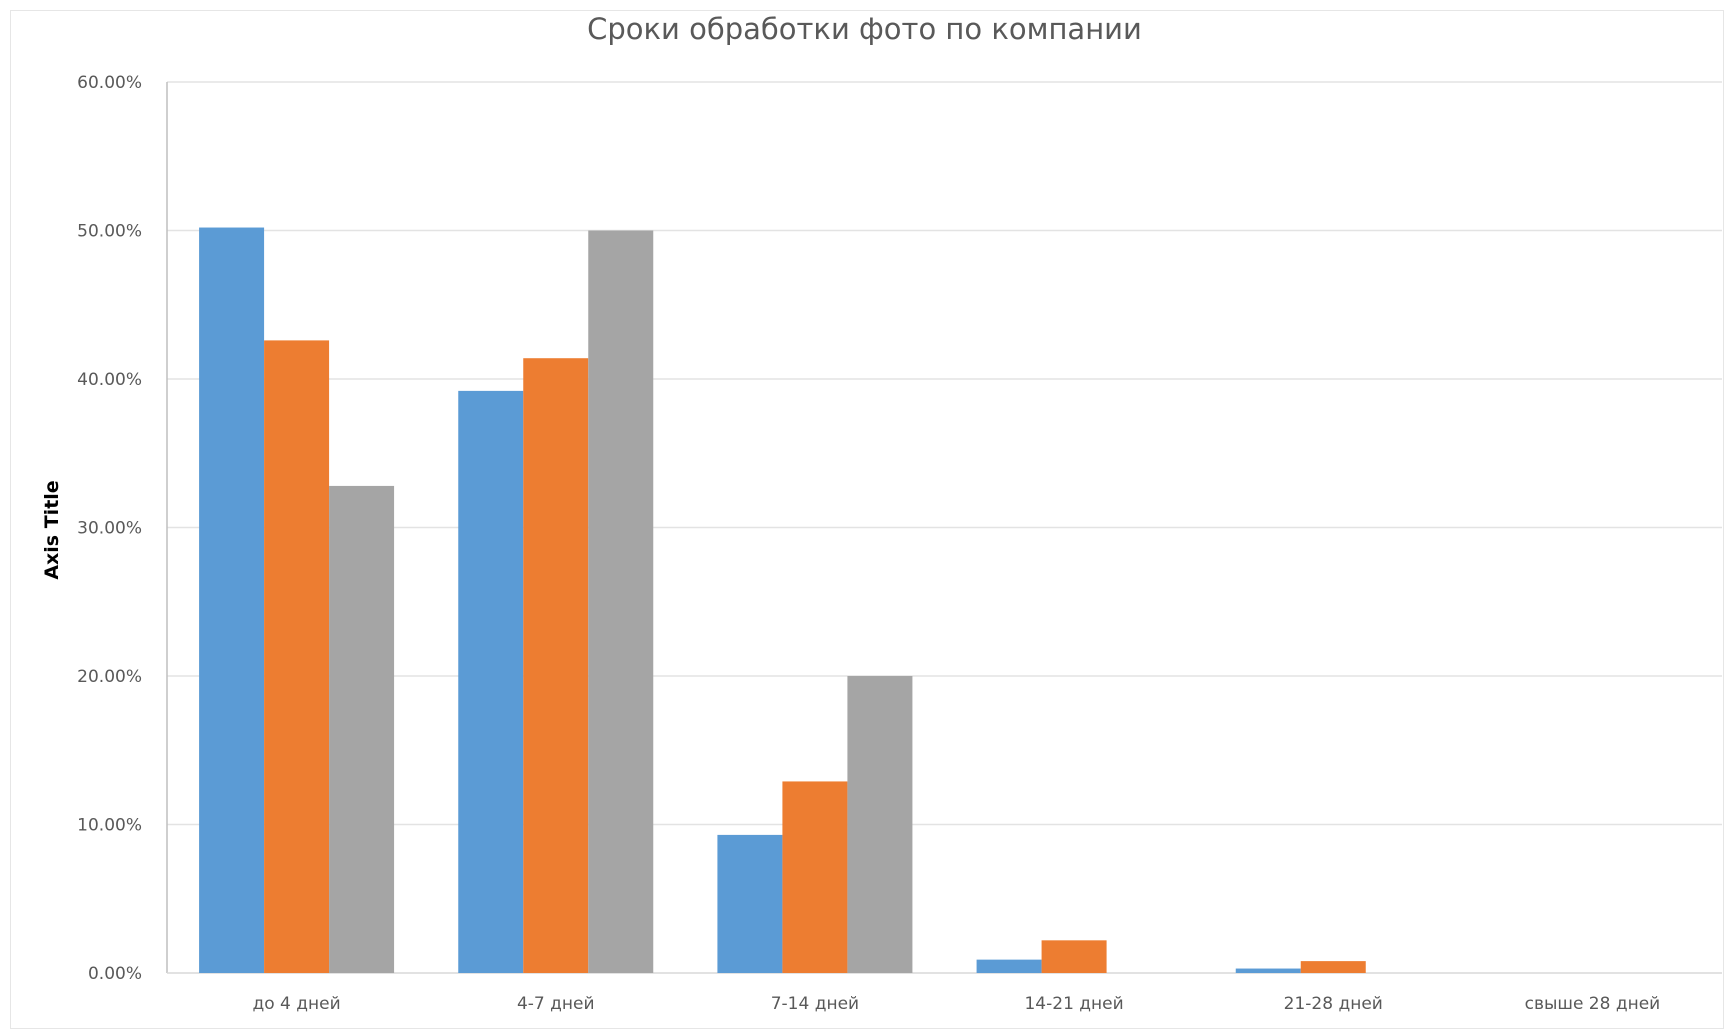  What do you see at coordinates (109, 529) in the screenshot?
I see `y-tick-label: 30.00%` at bounding box center [109, 529].